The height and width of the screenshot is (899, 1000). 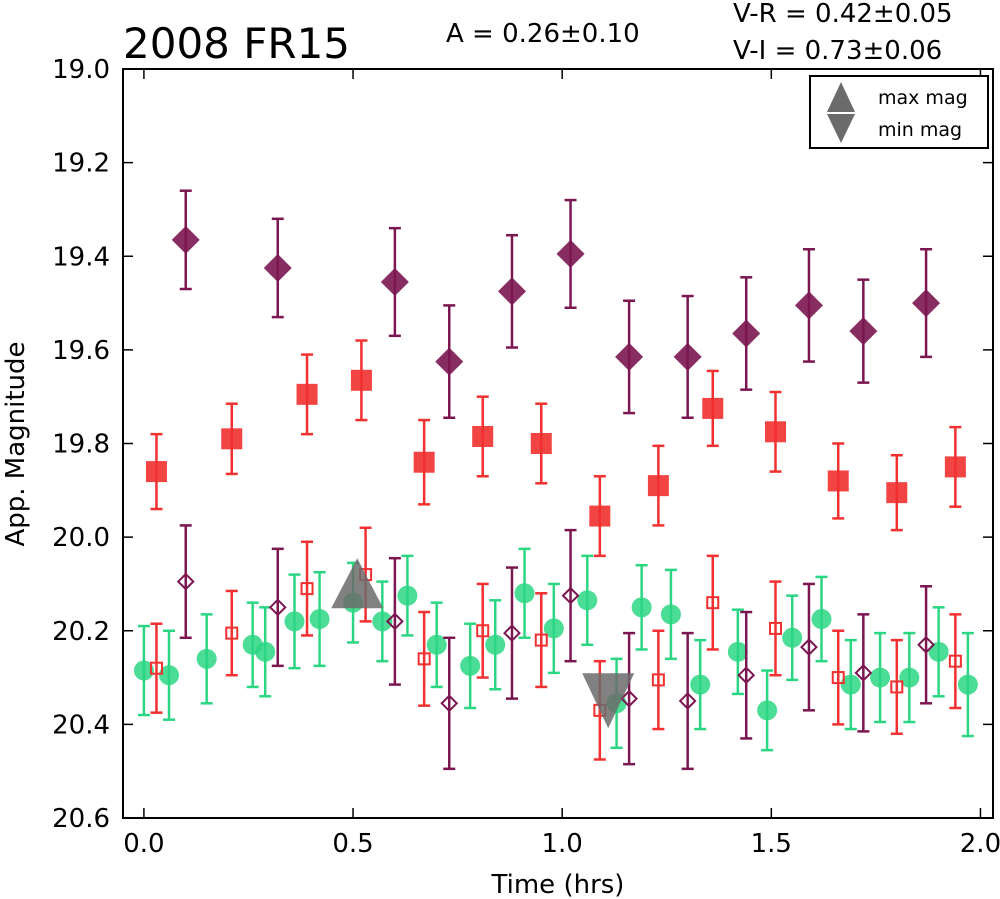 What do you see at coordinates (81, 632) in the screenshot?
I see `y-tick-label: 20.2` at bounding box center [81, 632].